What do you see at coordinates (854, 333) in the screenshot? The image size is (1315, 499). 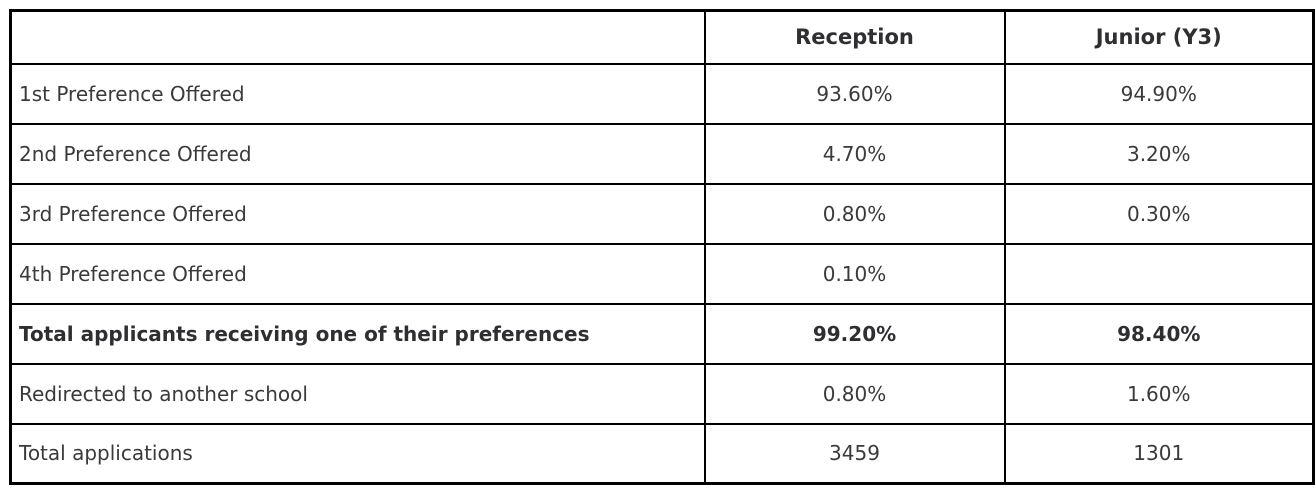 I see `reception-value: 99.20%` at bounding box center [854, 333].